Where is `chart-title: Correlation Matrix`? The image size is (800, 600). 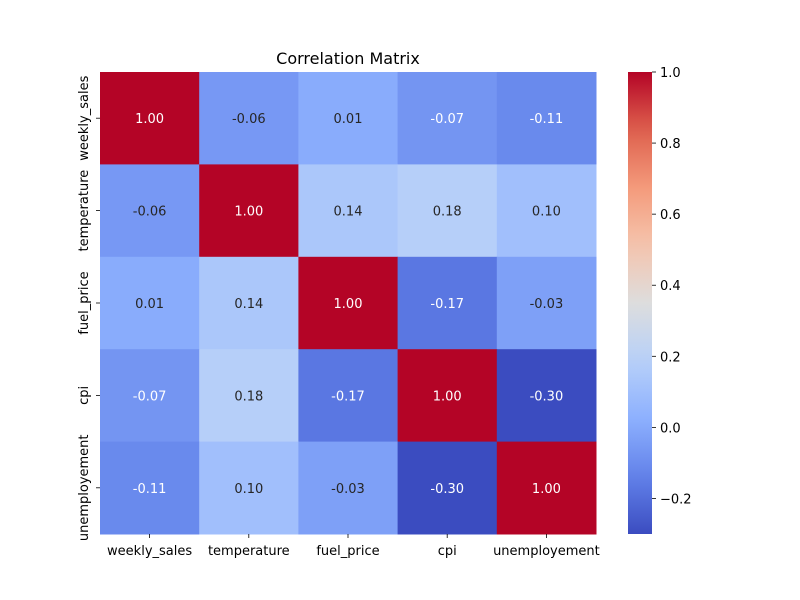
chart-title: Correlation Matrix is located at coordinates (348, 58).